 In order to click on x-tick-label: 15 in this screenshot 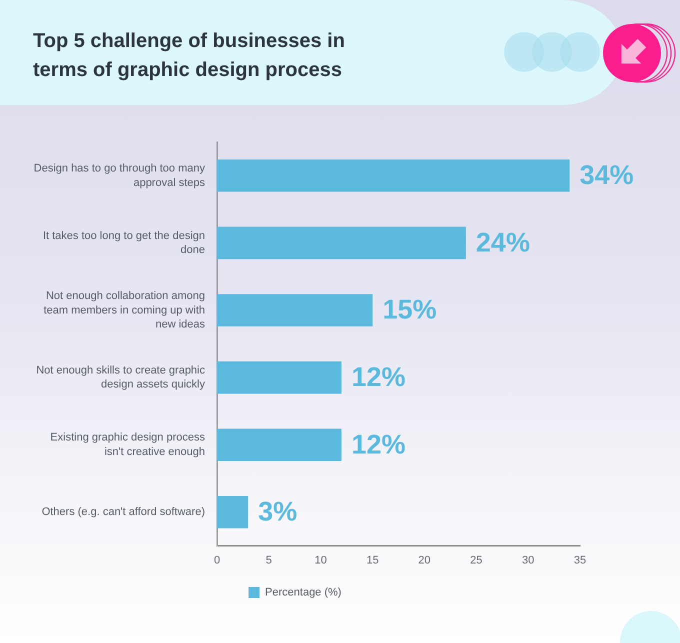, I will do `click(372, 560)`.